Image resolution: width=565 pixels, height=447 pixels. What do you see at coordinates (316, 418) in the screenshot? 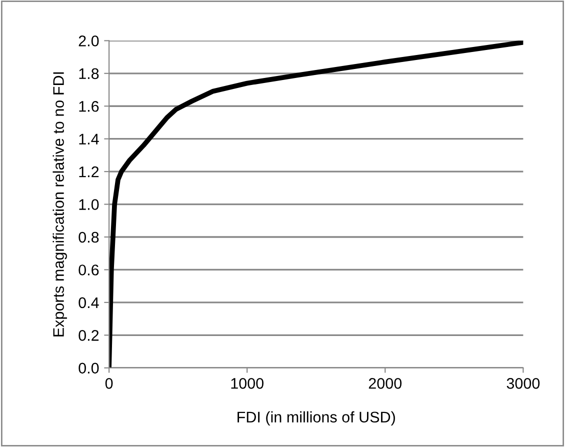
I see `x-axis-title: FDI (in millions of USD)` at bounding box center [316, 418].